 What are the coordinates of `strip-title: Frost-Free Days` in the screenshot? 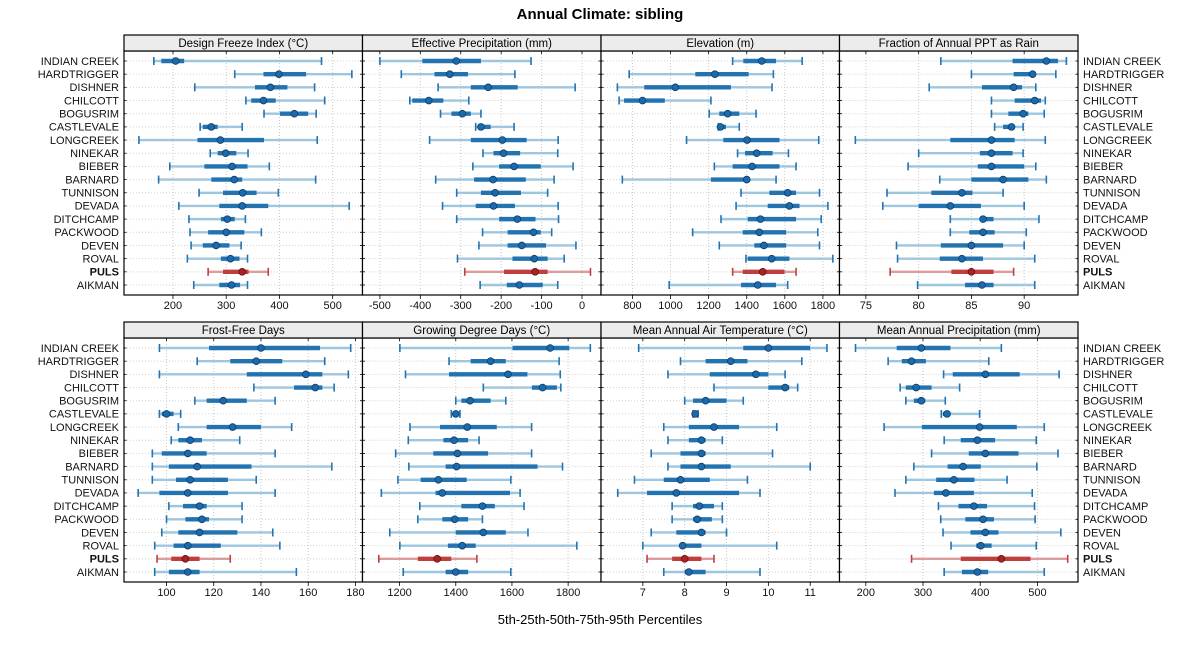 It's located at (243, 331).